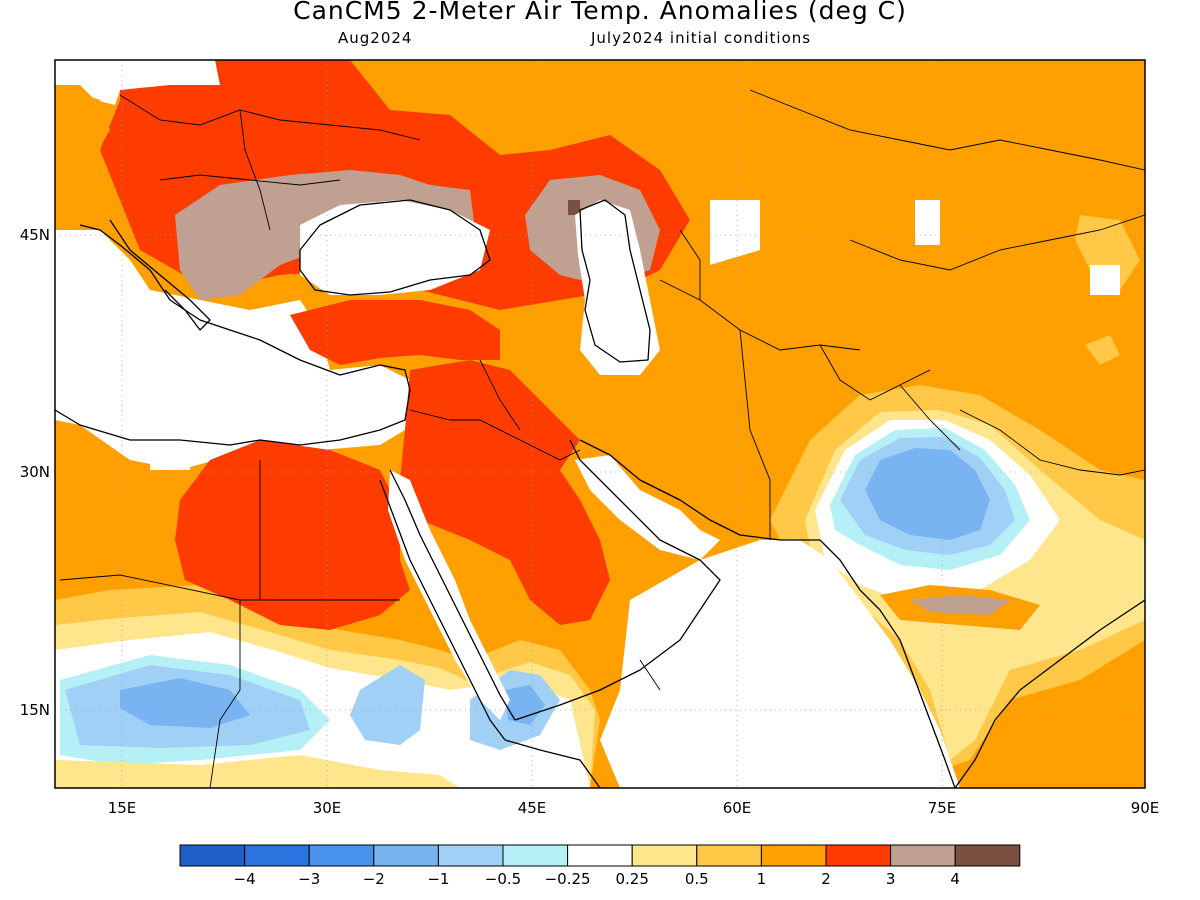 Image resolution: width=1200 pixels, height=900 pixels. What do you see at coordinates (374, 879) in the screenshot?
I see `colorbar-label: −2` at bounding box center [374, 879].